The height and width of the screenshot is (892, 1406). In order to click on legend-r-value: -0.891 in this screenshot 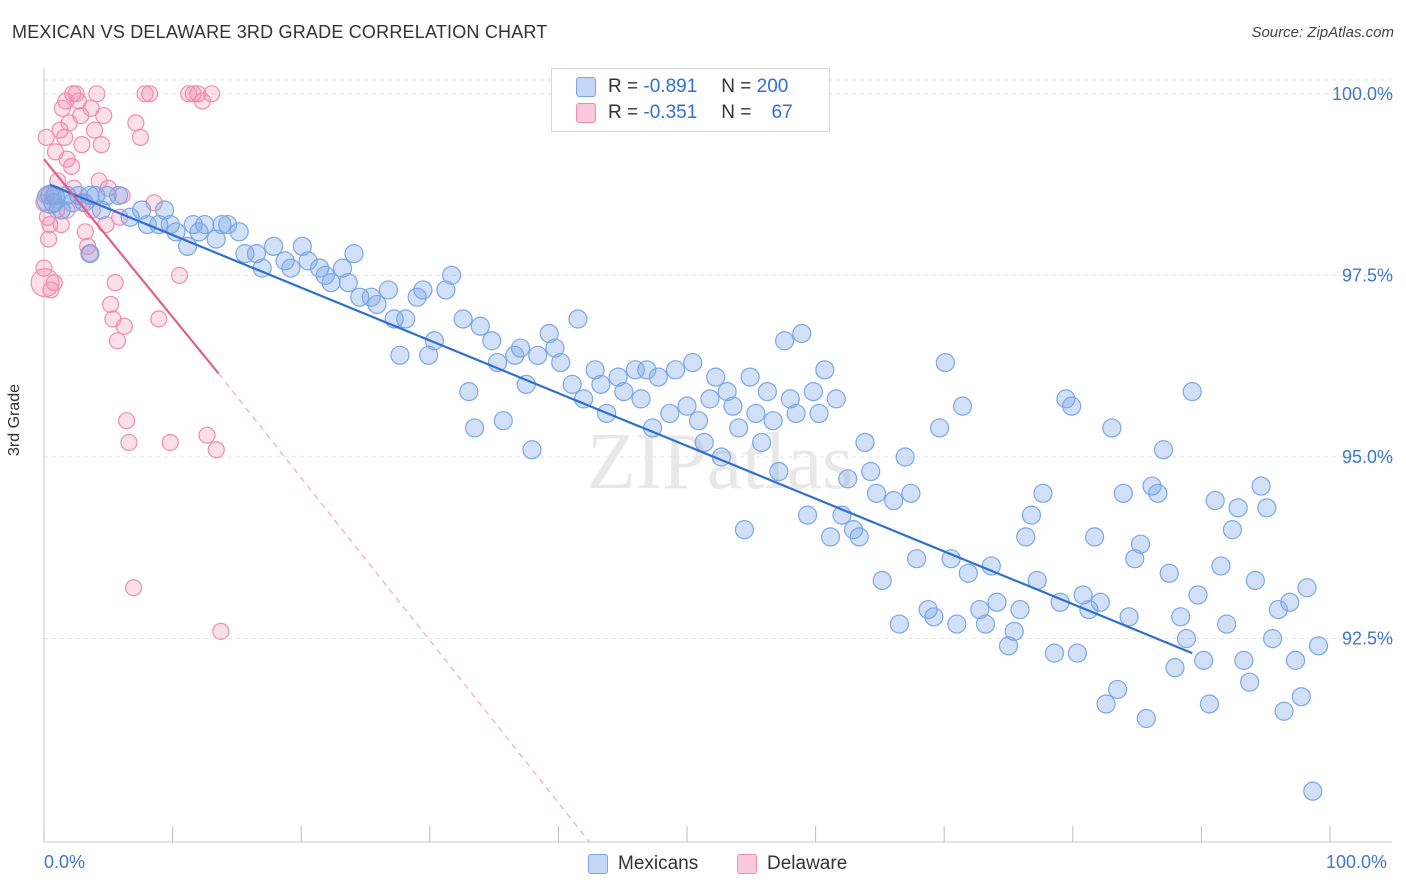, I will do `click(670, 86)`.